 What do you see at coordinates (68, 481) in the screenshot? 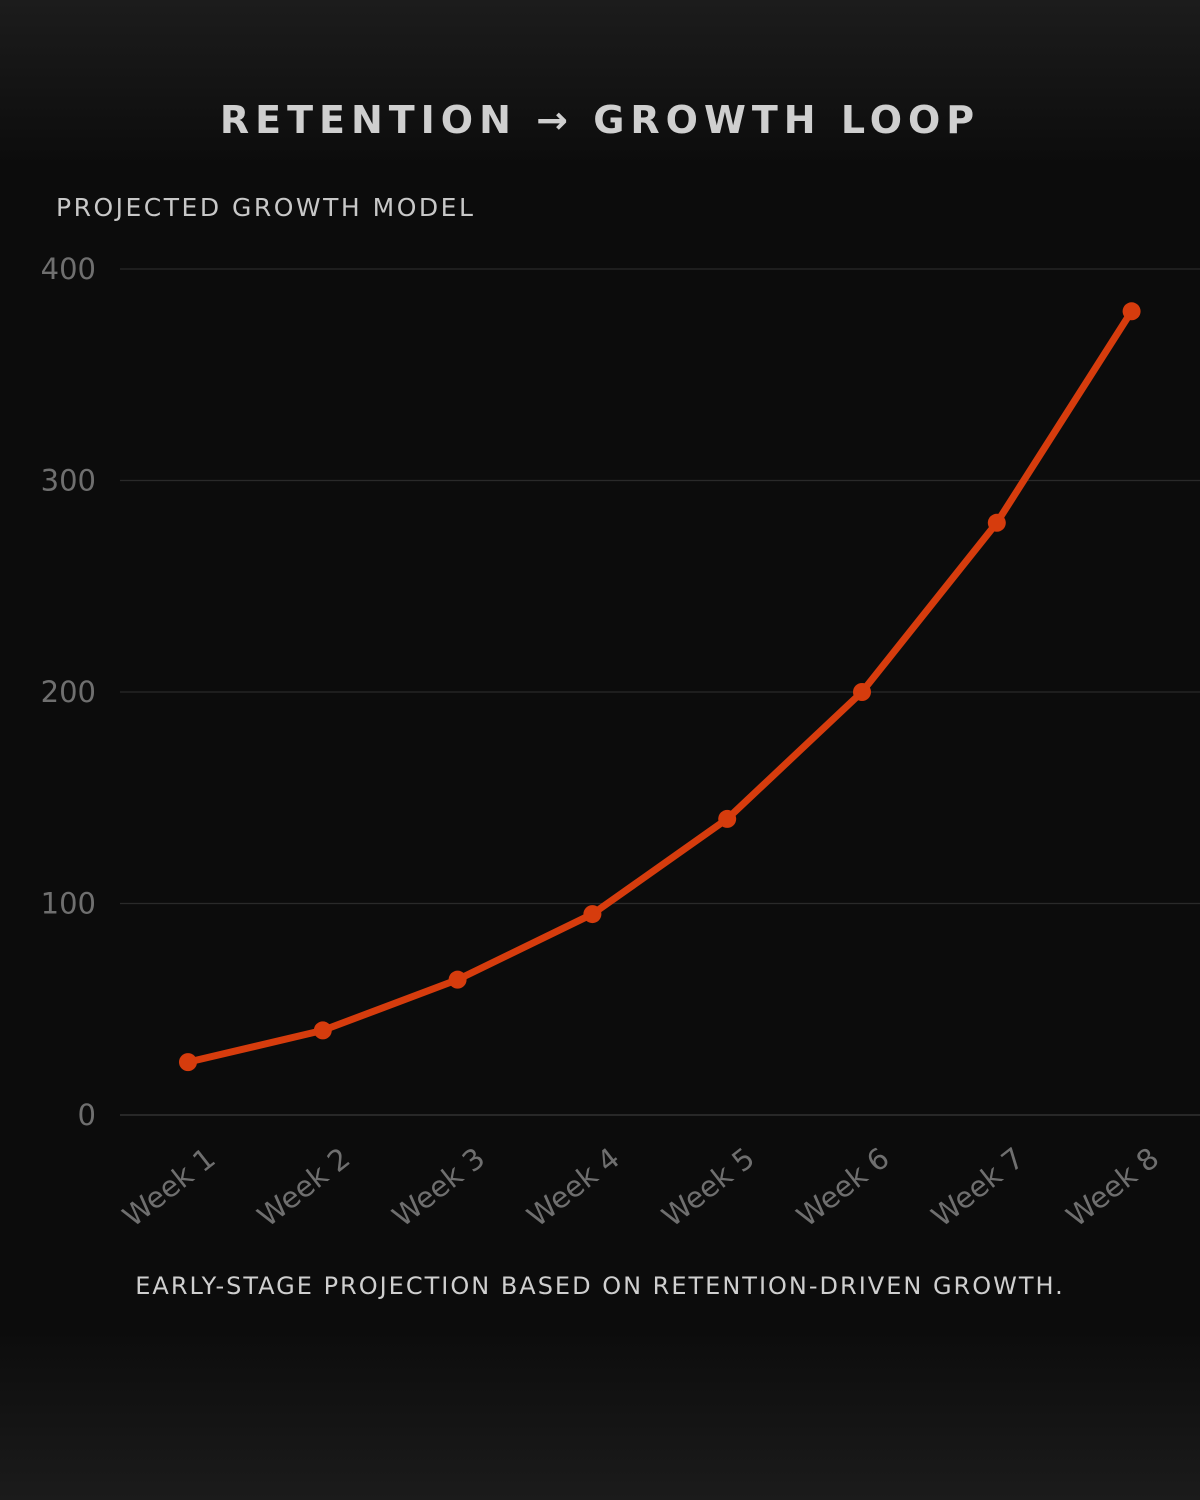
I see `y-tick-label: 300` at bounding box center [68, 481].